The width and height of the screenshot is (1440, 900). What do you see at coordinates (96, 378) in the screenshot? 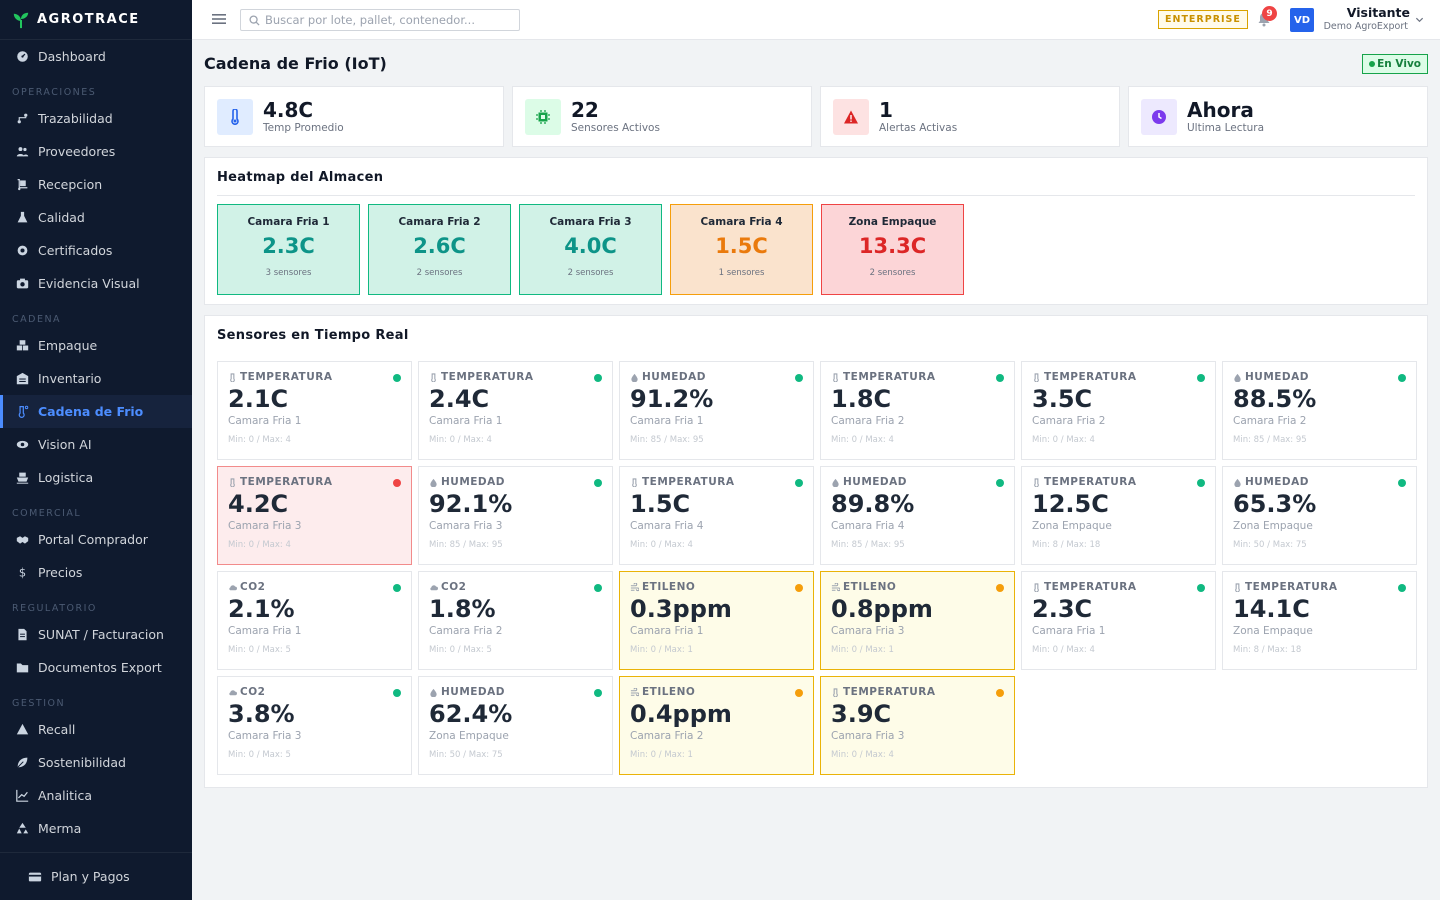
I see `sidebar-item-inventario: Inventario` at bounding box center [96, 378].